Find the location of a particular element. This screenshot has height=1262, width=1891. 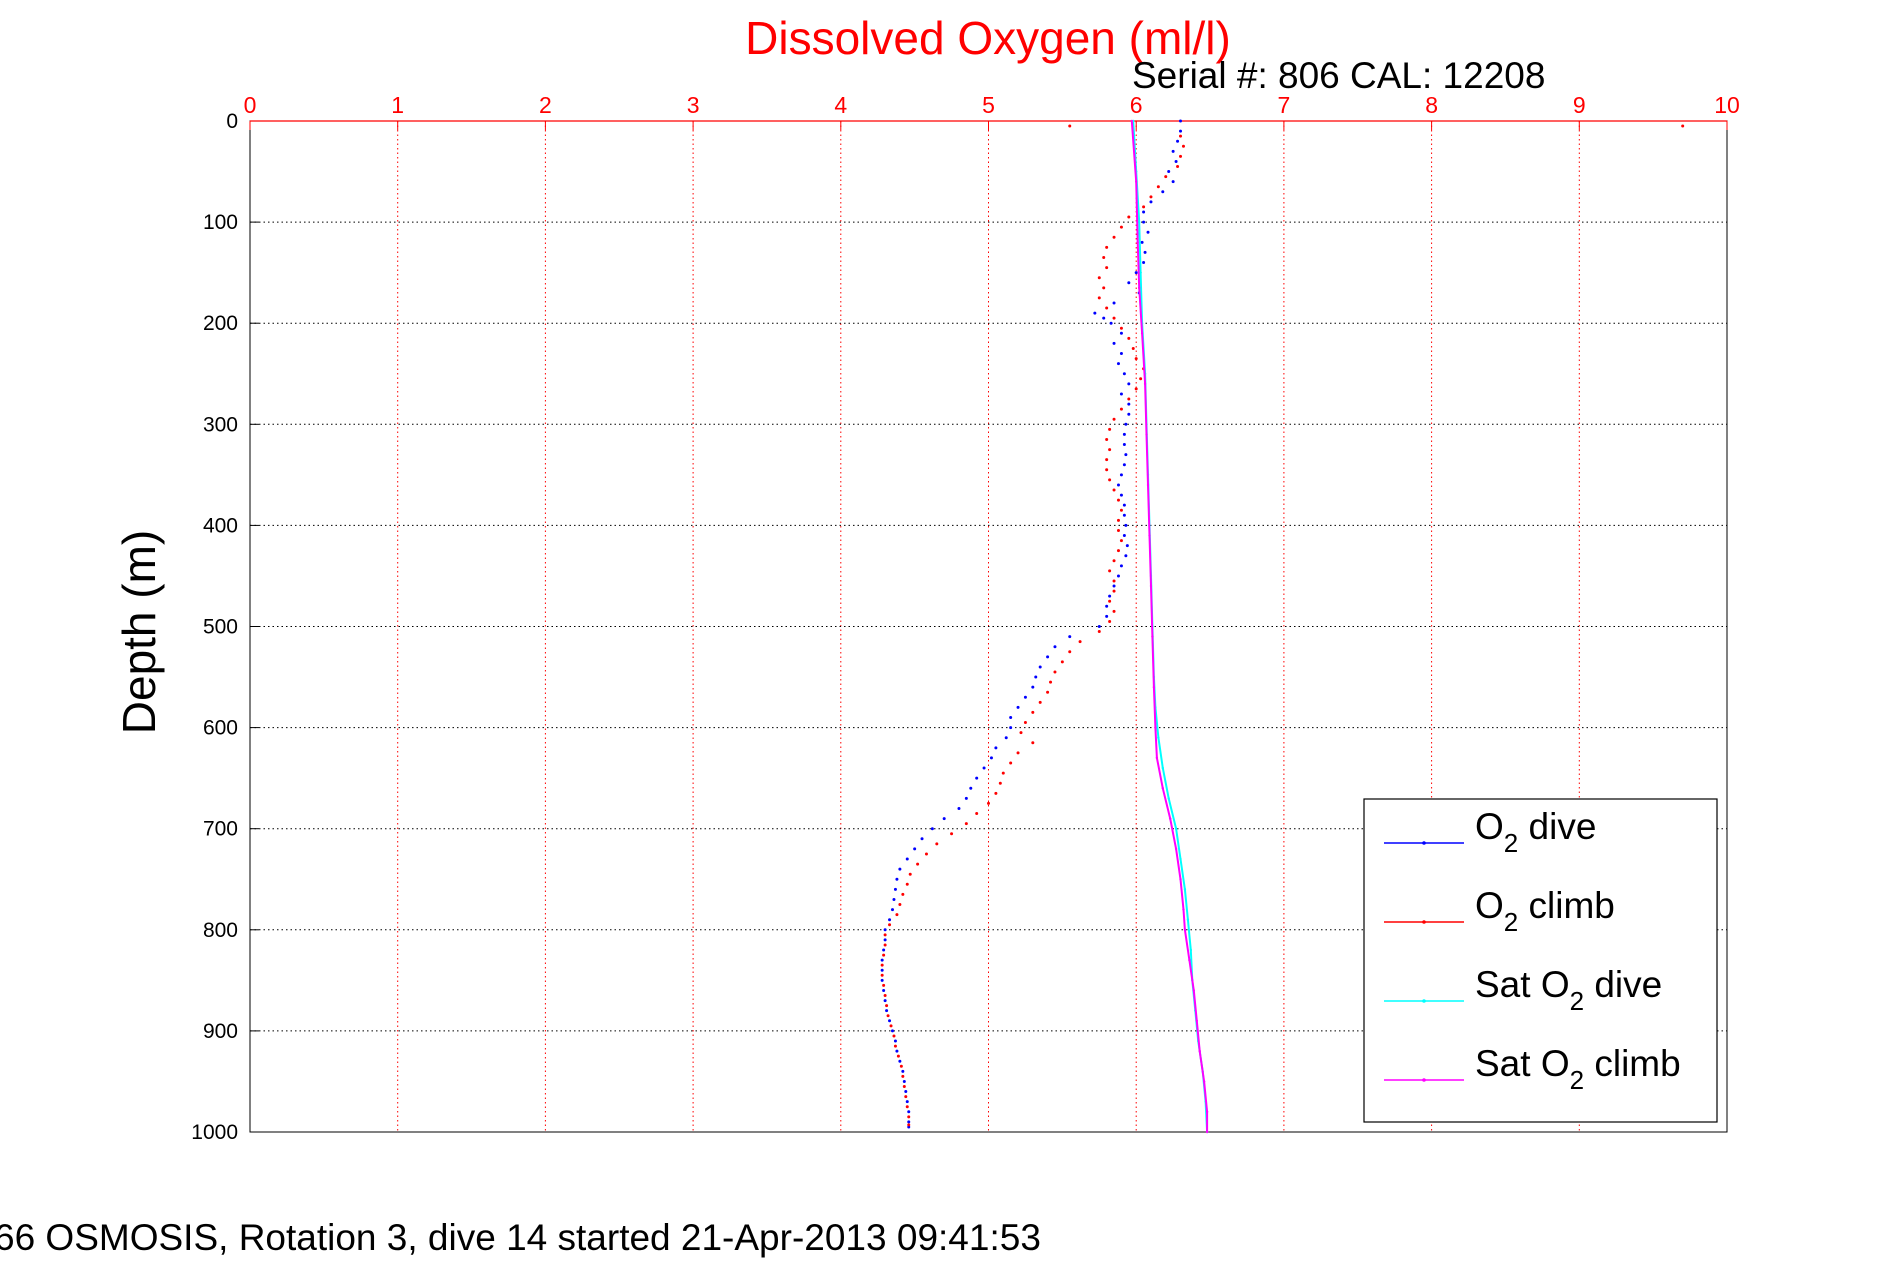

series-sat_climb is located at coordinates (1169, 626).